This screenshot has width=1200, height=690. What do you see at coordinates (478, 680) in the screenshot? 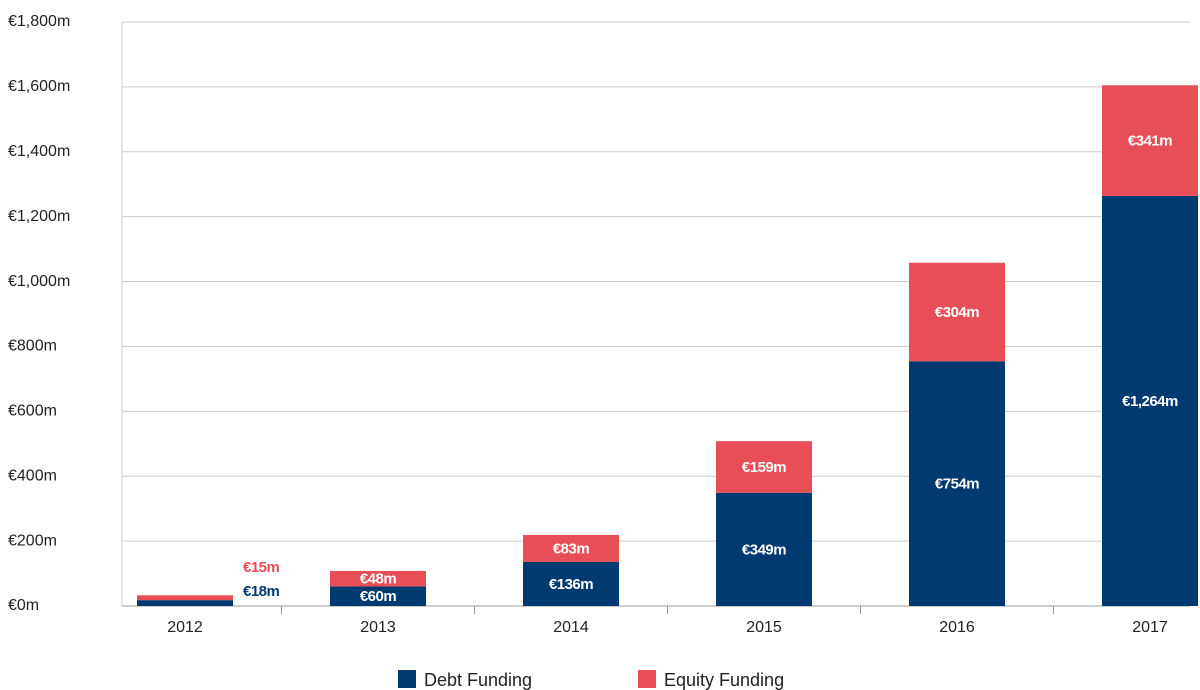
I see `legend-label: Debt Funding` at bounding box center [478, 680].